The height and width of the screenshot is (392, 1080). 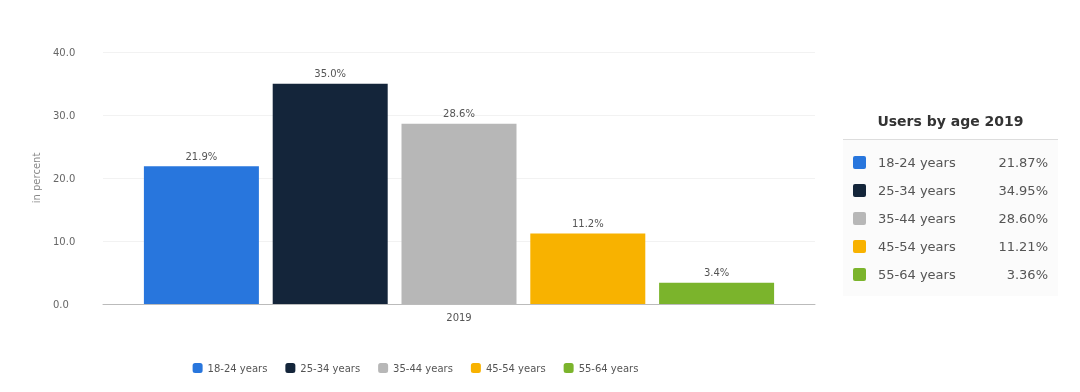 What do you see at coordinates (608, 368) in the screenshot?
I see `legend-label: 55-64 years` at bounding box center [608, 368].